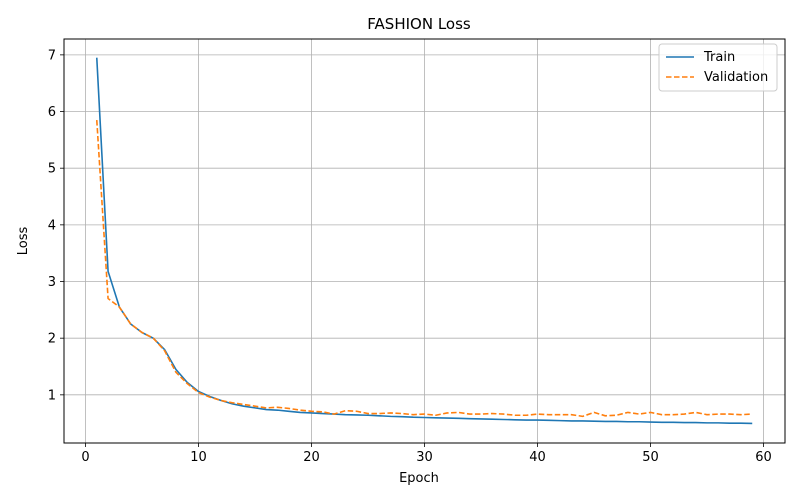 The width and height of the screenshot is (800, 500). I want to click on legend-box, so click(718, 67).